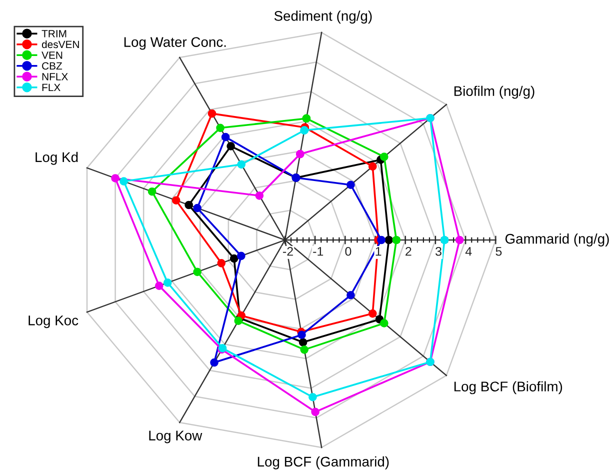 The height and width of the screenshot is (475, 616). I want to click on spoke-label: Log Kow, so click(175, 437).